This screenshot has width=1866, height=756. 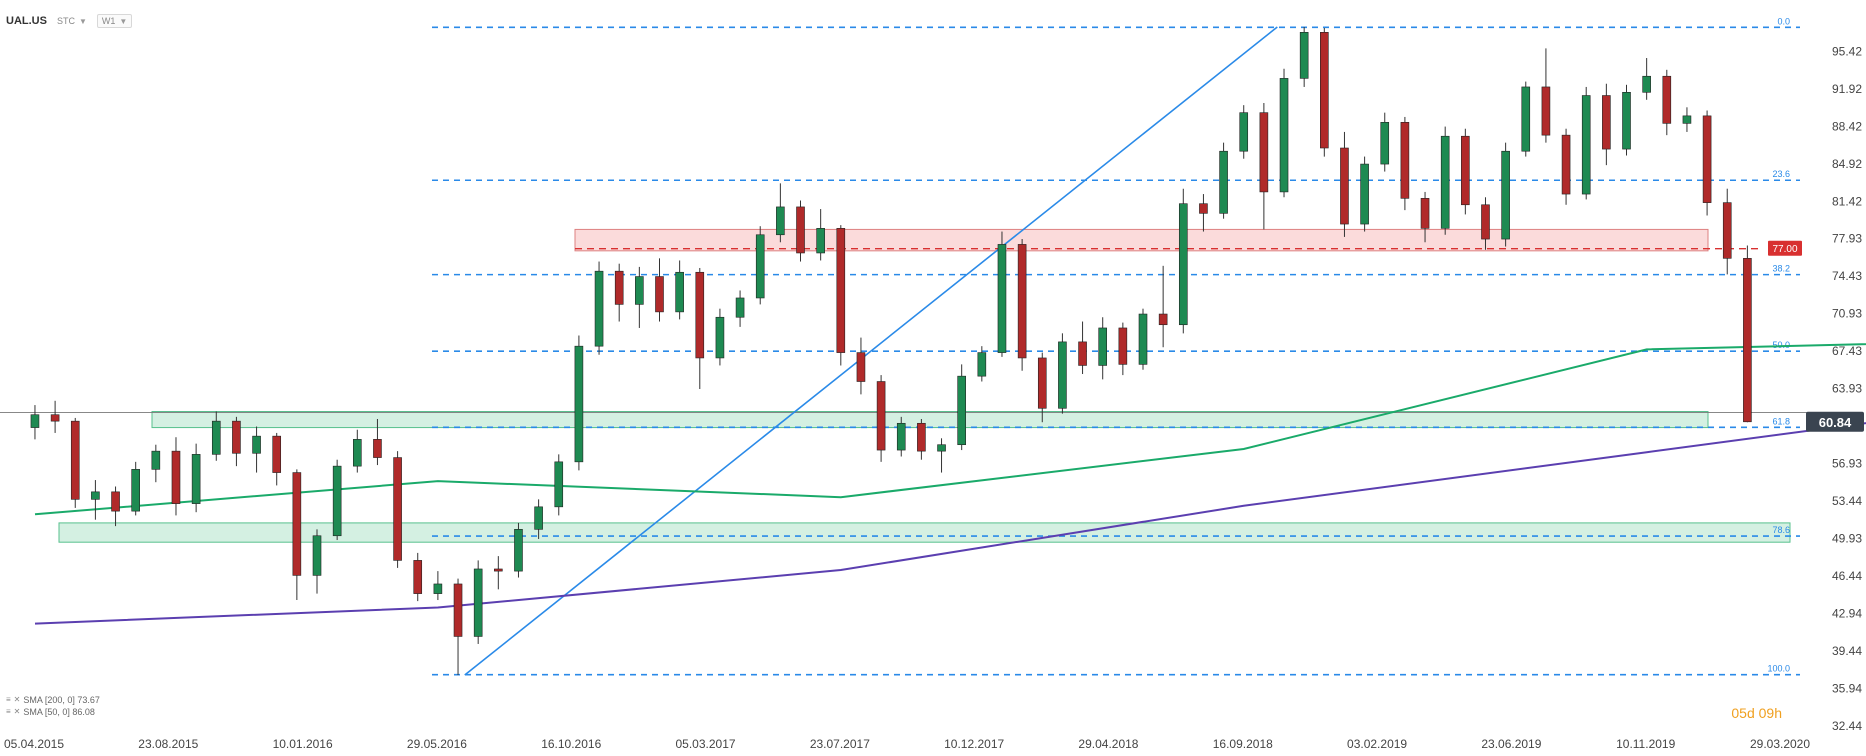 I want to click on last-price-label: 60.84, so click(x=1835, y=422).